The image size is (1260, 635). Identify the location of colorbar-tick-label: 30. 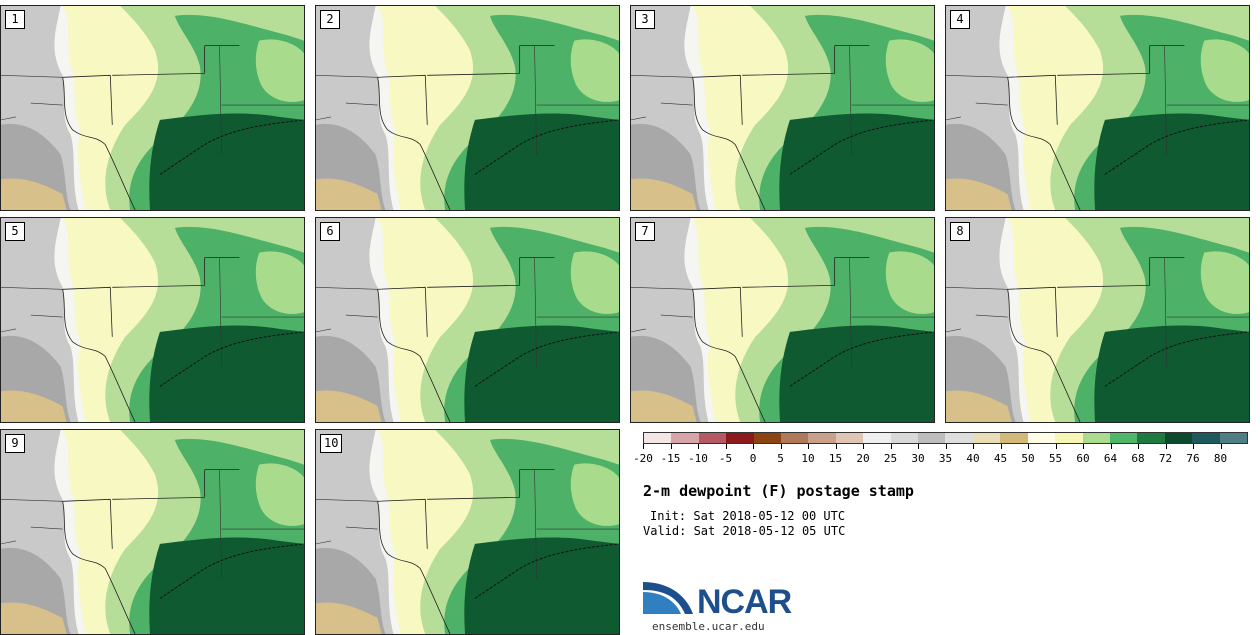
(918, 458).